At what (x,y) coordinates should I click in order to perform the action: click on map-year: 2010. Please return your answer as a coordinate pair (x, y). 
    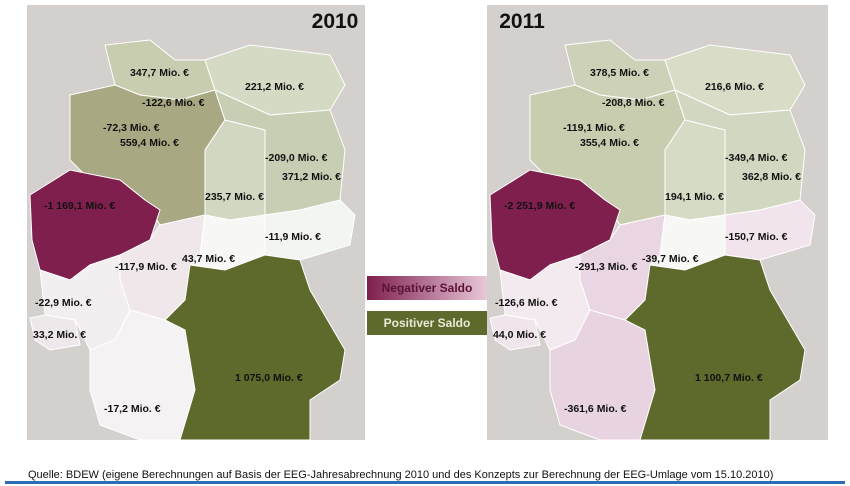
    Looking at the image, I should click on (335, 21).